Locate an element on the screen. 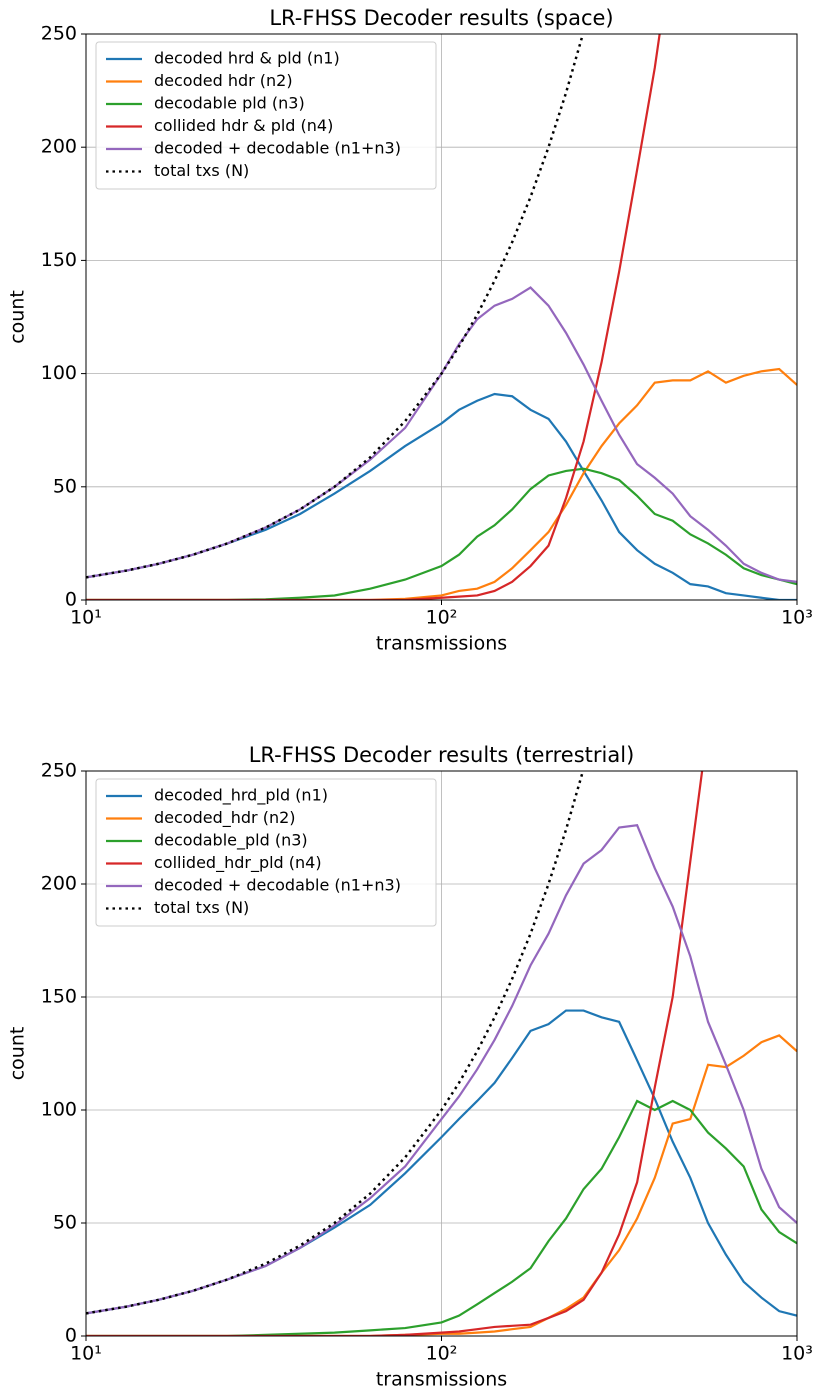  legend-label: decodable_pld (n3) is located at coordinates (231, 841).